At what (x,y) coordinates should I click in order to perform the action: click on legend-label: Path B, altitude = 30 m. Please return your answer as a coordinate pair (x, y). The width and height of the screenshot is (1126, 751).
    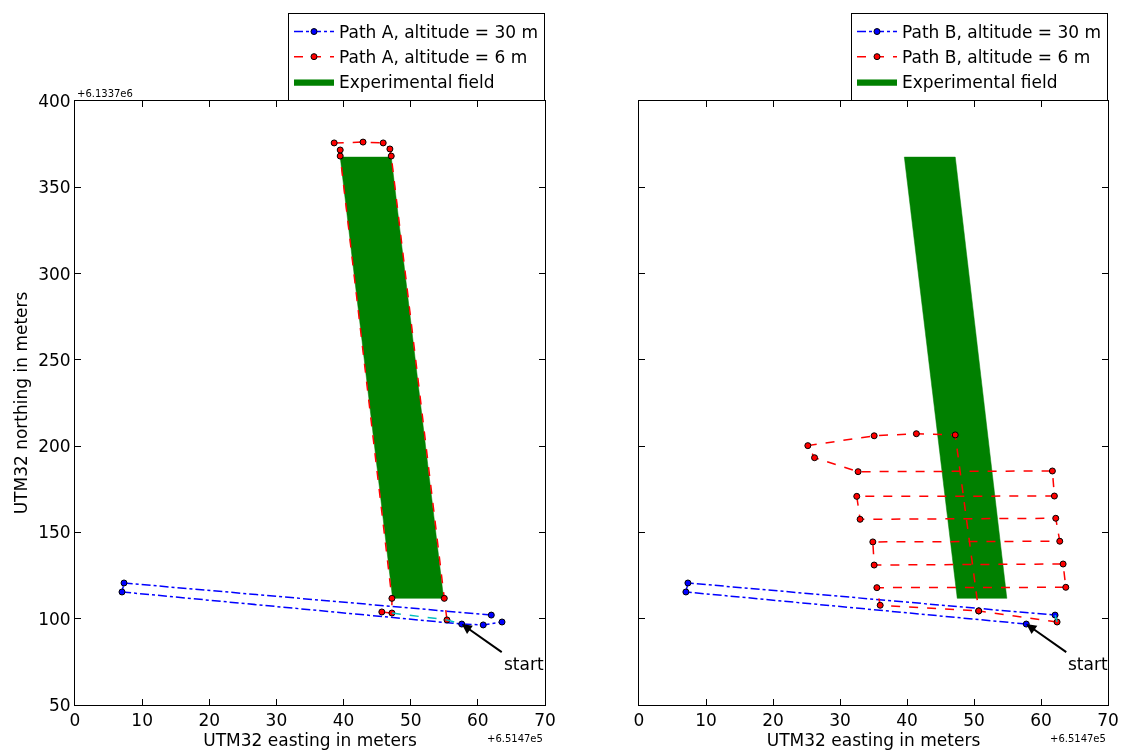
    Looking at the image, I should click on (1002, 32).